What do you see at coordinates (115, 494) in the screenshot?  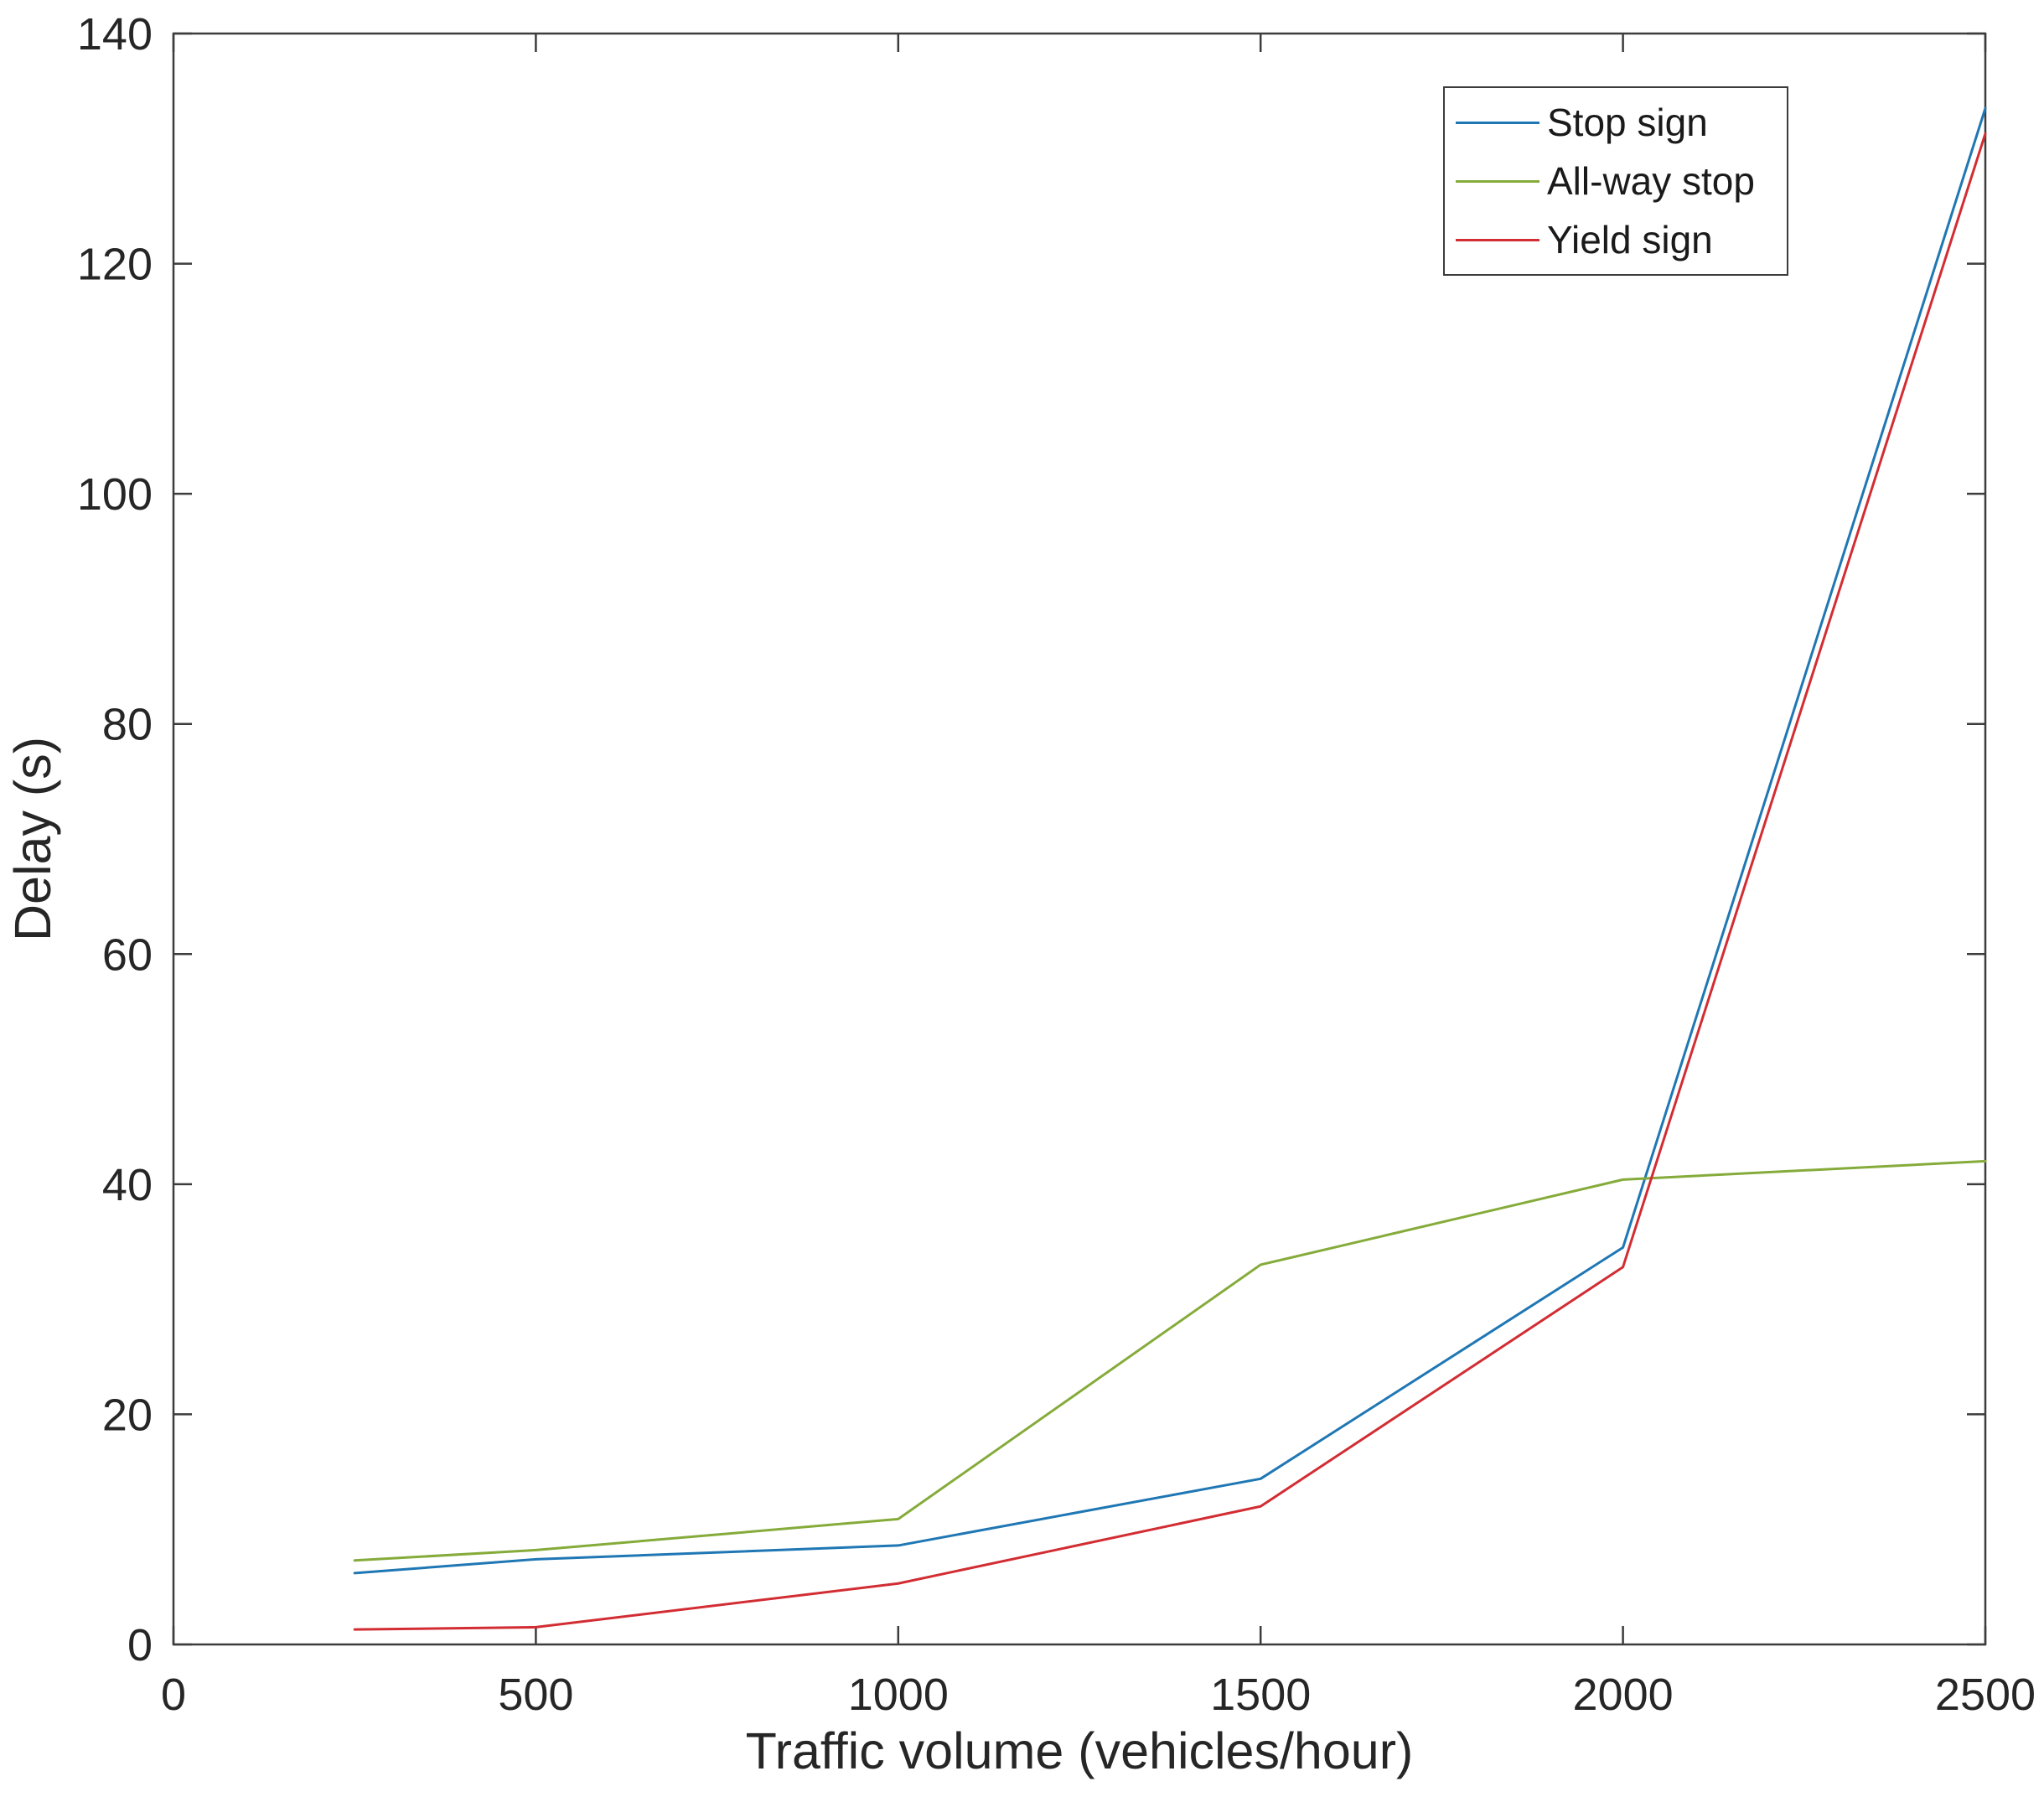 I see `y-tick-label: 100` at bounding box center [115, 494].